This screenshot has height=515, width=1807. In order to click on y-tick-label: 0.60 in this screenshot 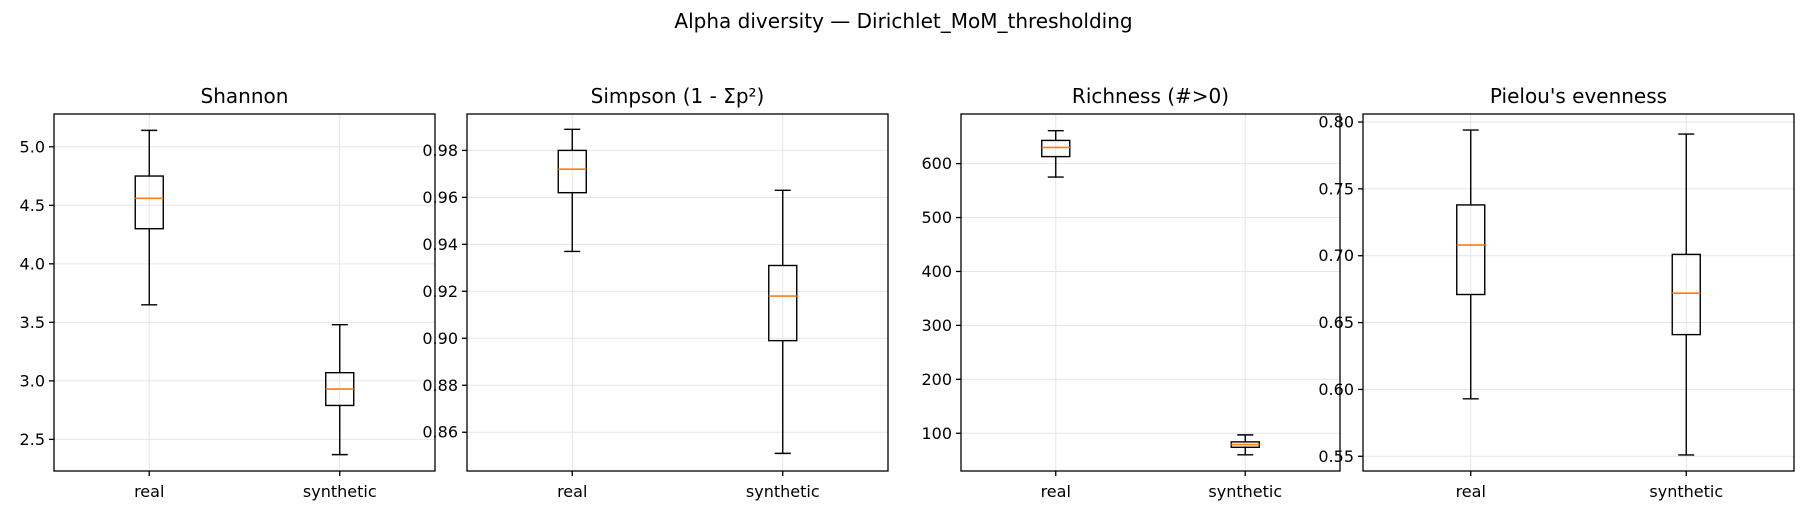, I will do `click(1336, 389)`.